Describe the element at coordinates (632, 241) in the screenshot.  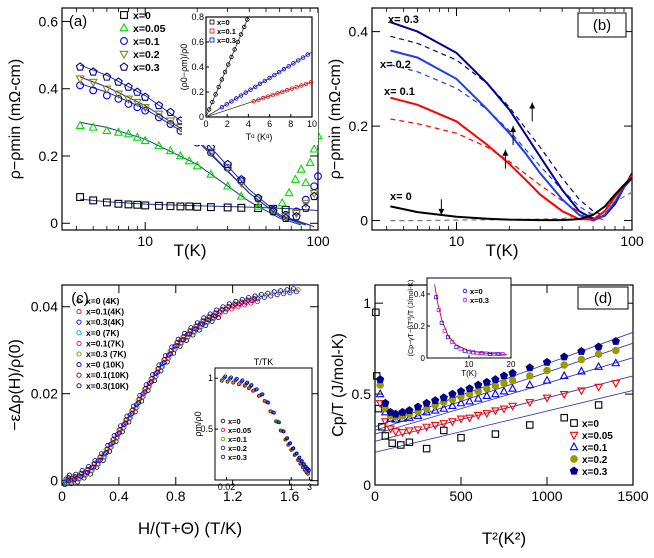
I see `x-tick-label: 100` at that location.